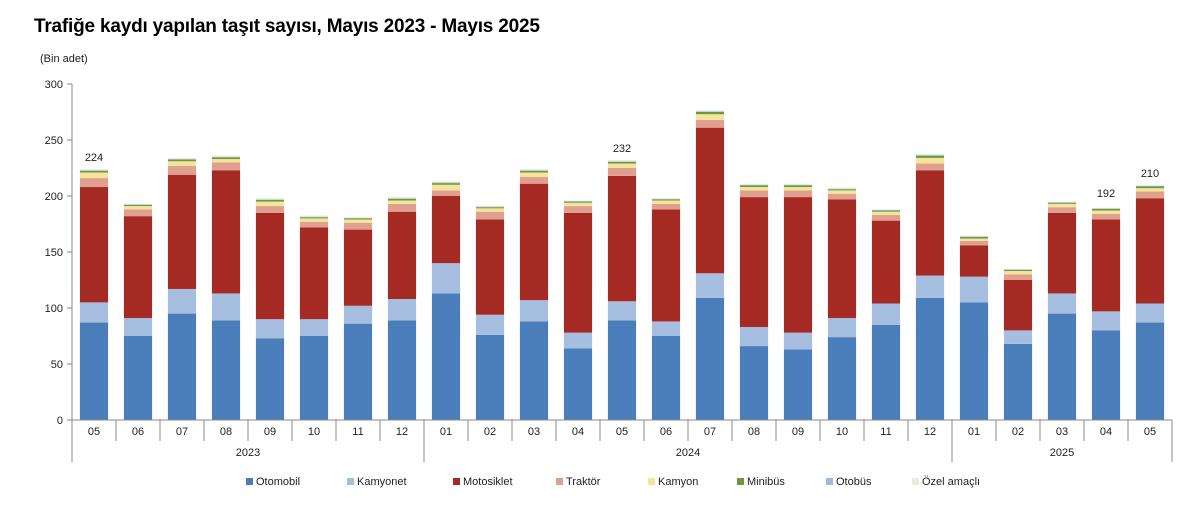 The image size is (1200, 516). What do you see at coordinates (854, 482) in the screenshot?
I see `legend-label: Otobüs` at bounding box center [854, 482].